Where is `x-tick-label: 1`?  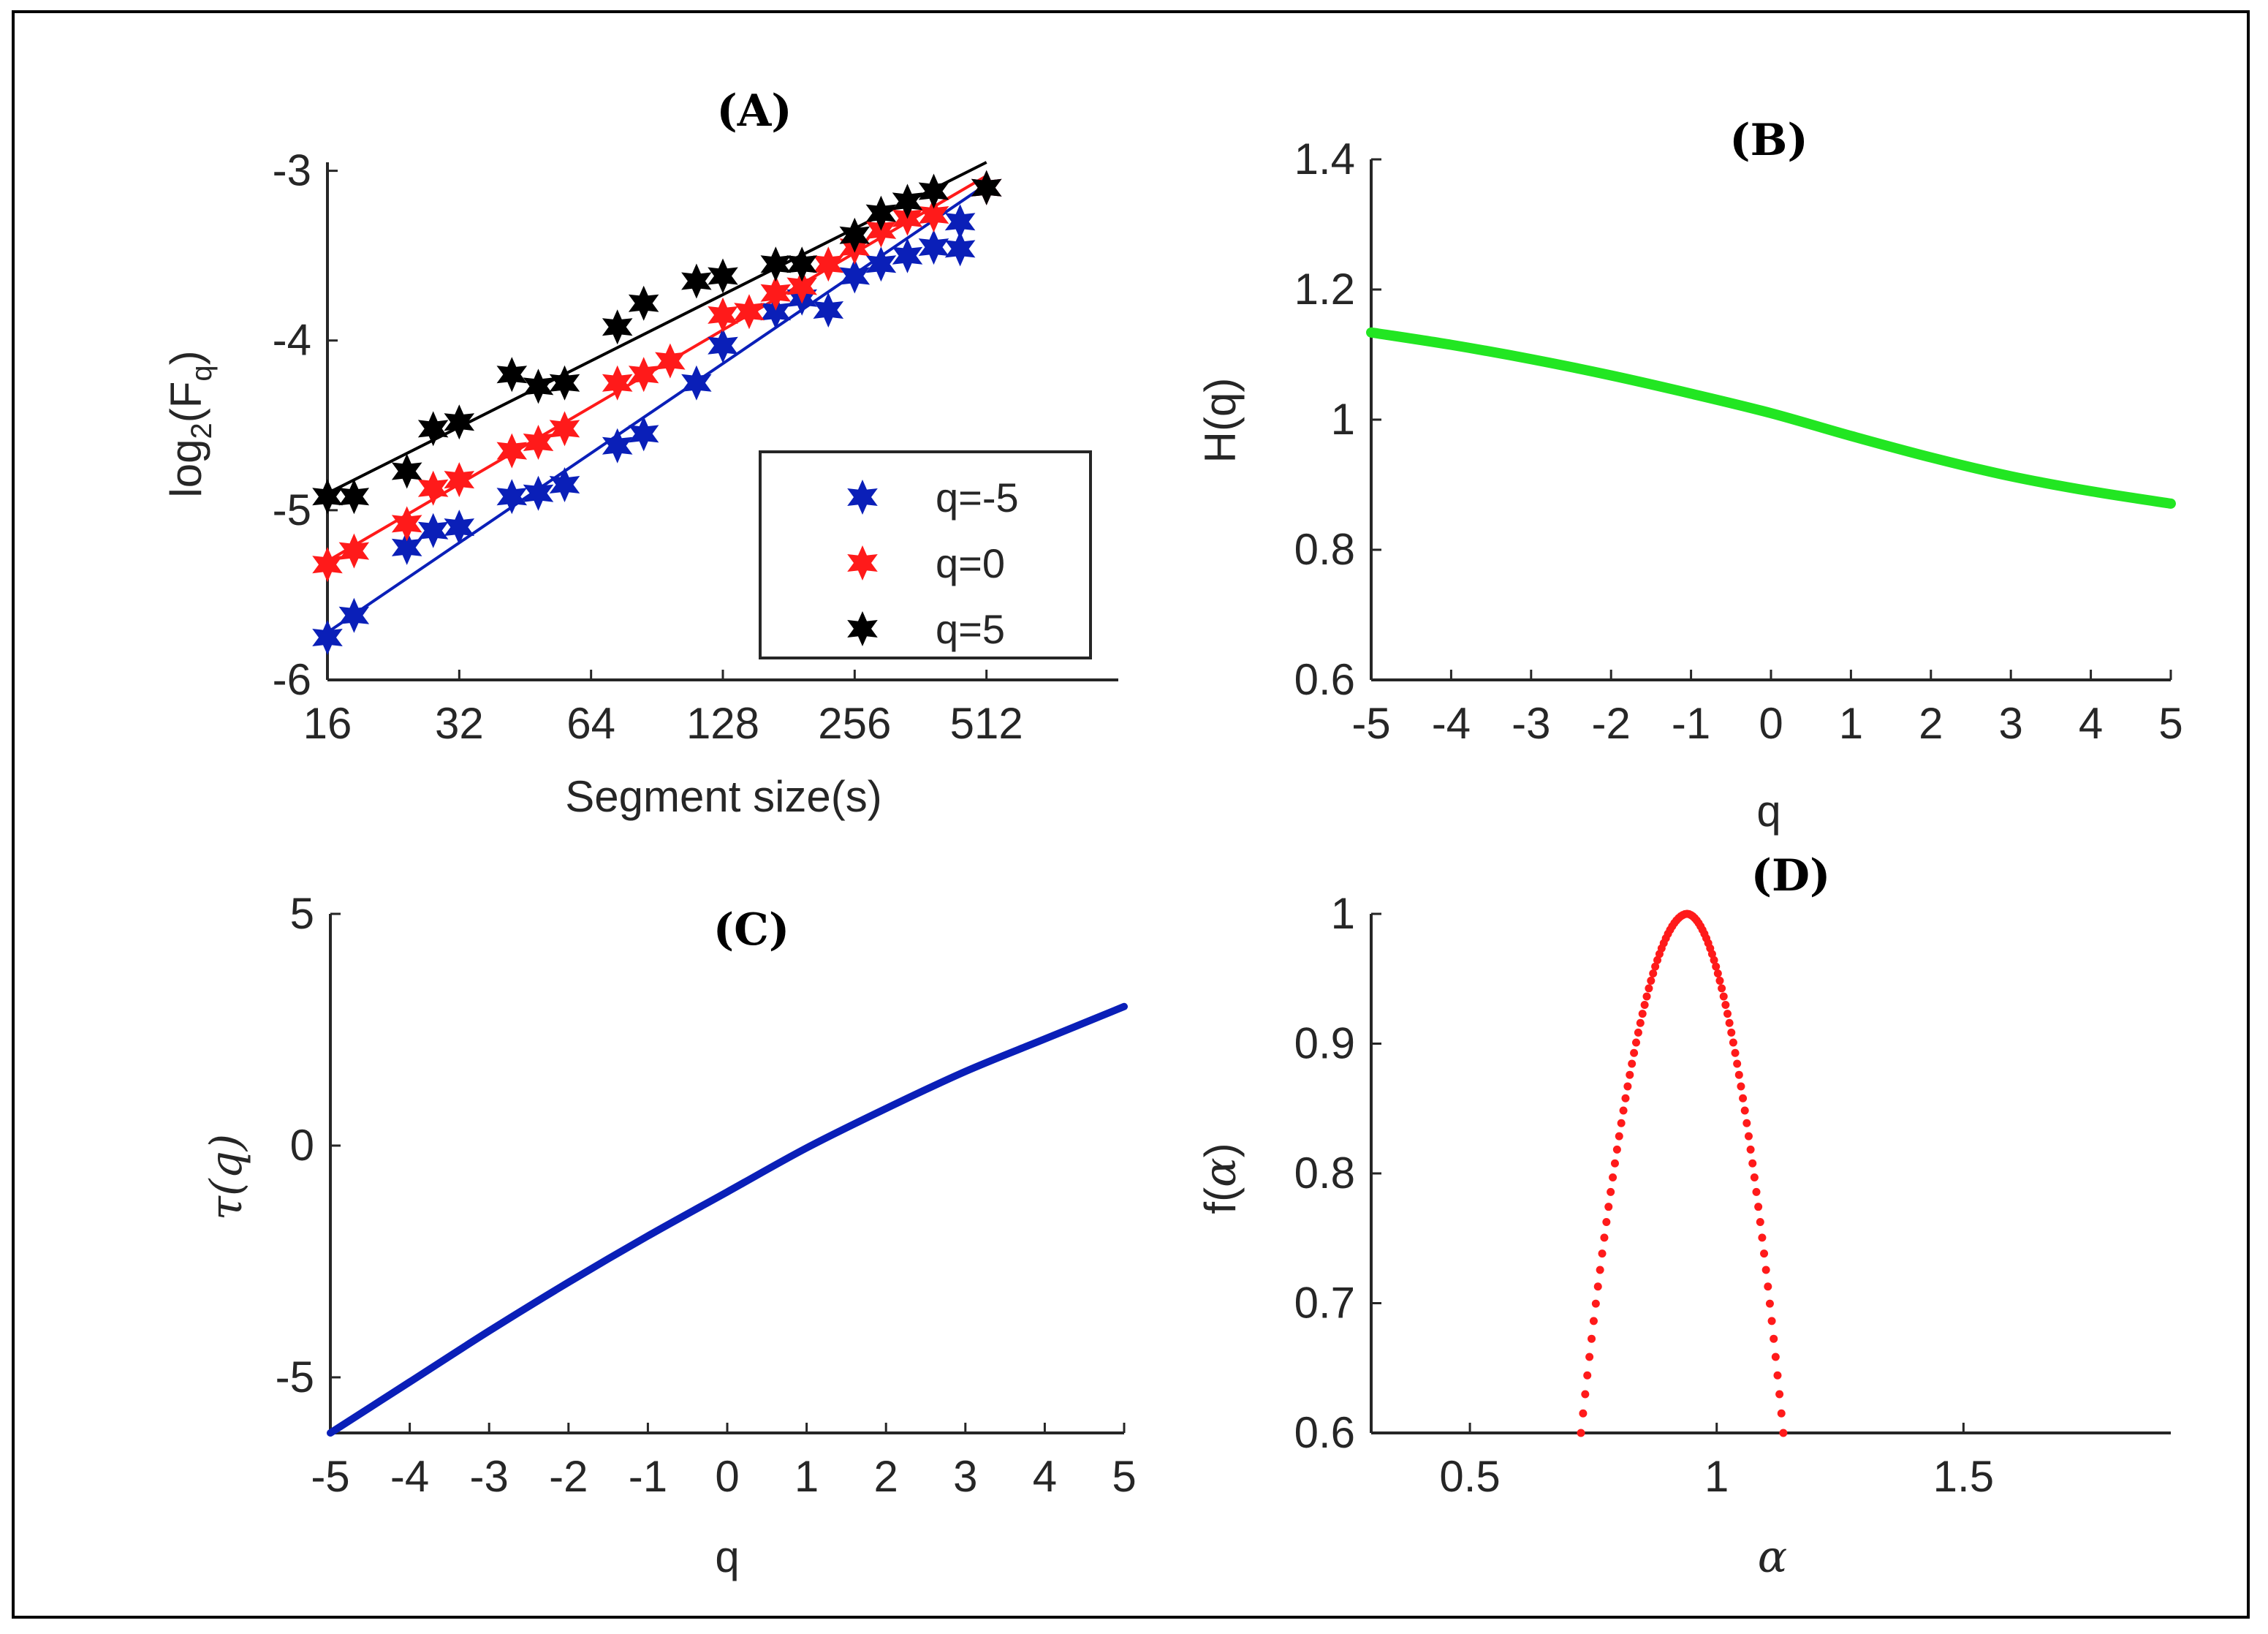 x-tick-label: 1 is located at coordinates (1851, 723).